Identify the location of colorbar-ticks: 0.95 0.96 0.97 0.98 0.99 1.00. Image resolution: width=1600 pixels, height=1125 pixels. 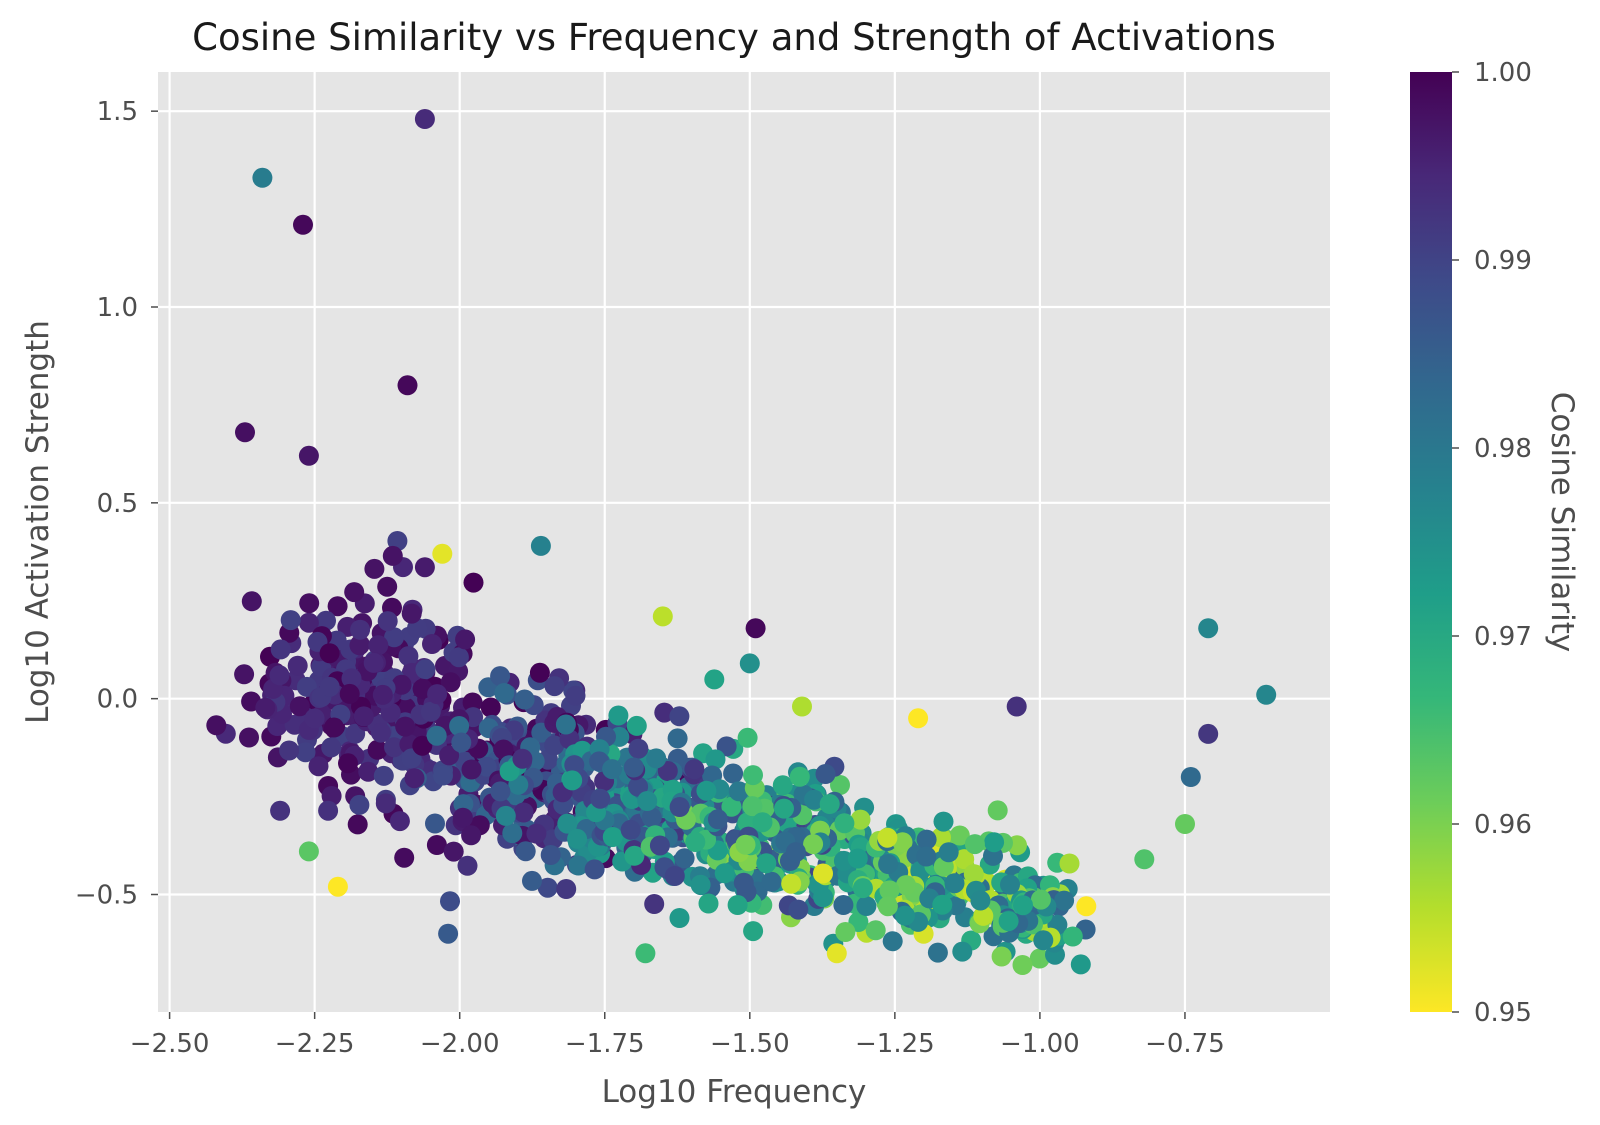
(1492, 543).